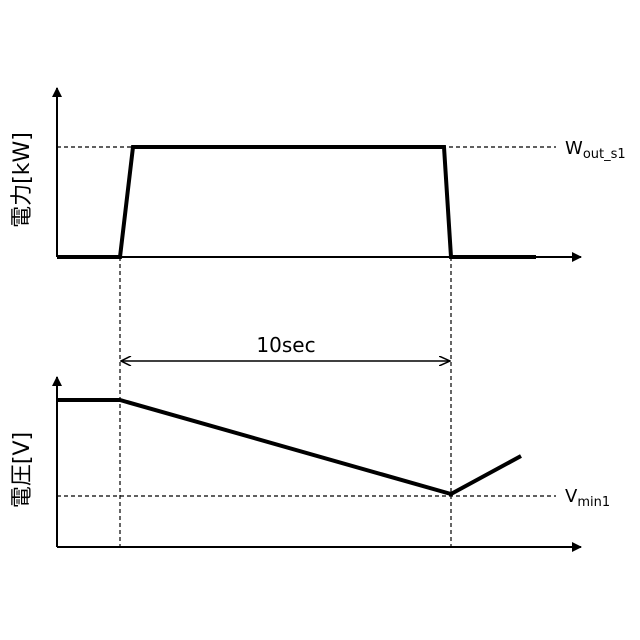  I want to click on voltage-level-label: Vmin1, so click(587, 498).